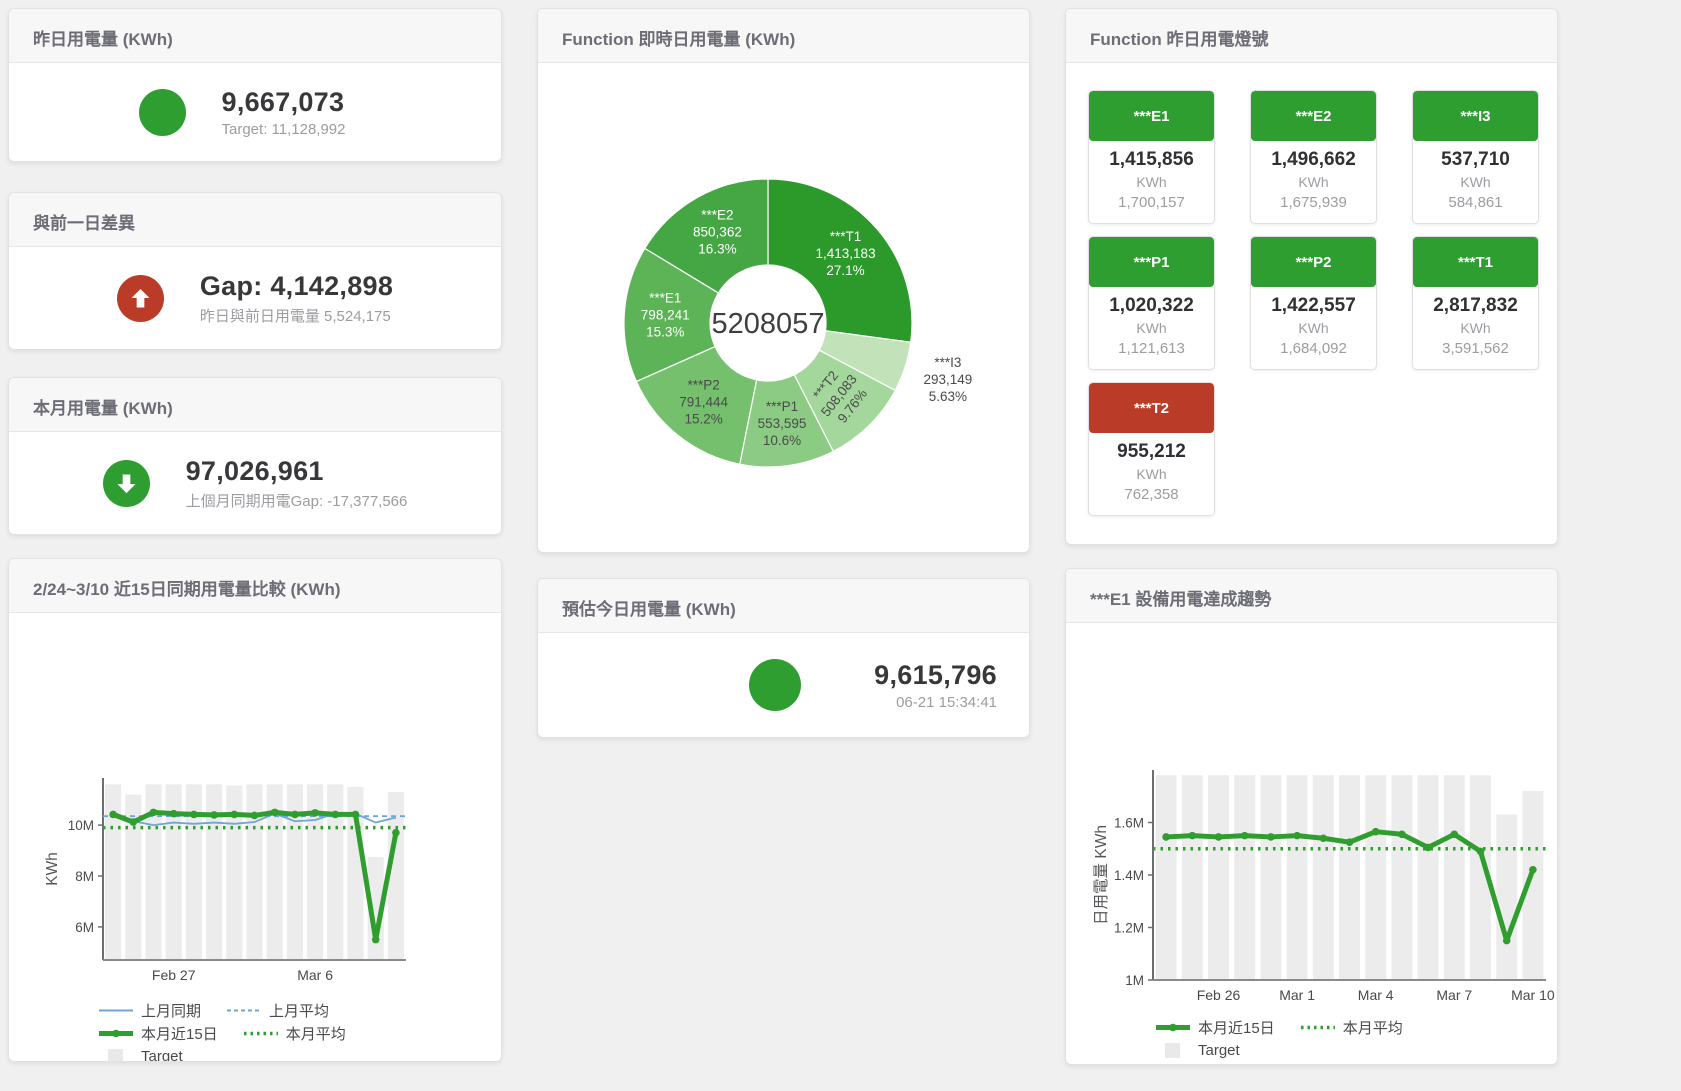 The height and width of the screenshot is (1091, 1681). I want to click on light-tile-p2: ***P2 1,422,557 KWh 1,684,092, so click(1313, 303).